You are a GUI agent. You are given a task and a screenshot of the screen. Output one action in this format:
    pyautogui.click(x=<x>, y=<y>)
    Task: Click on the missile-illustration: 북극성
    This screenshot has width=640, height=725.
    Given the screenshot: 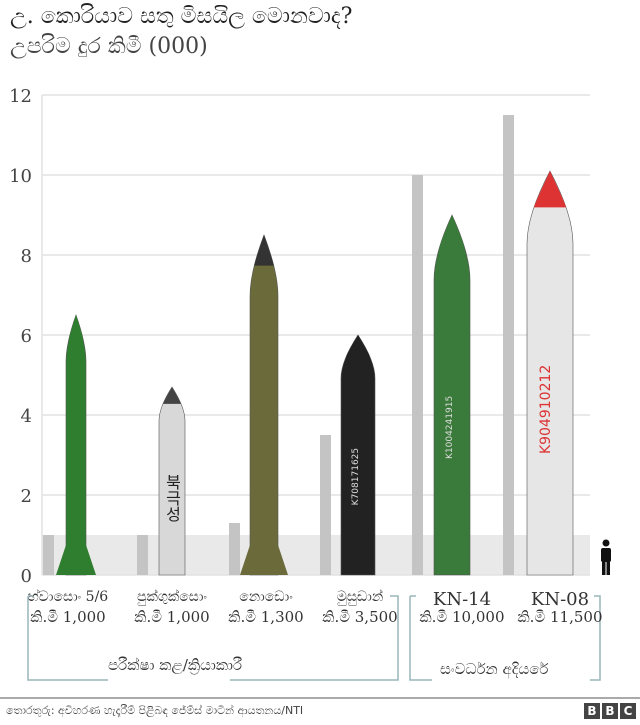 What is the action you would take?
    pyautogui.click(x=172, y=481)
    